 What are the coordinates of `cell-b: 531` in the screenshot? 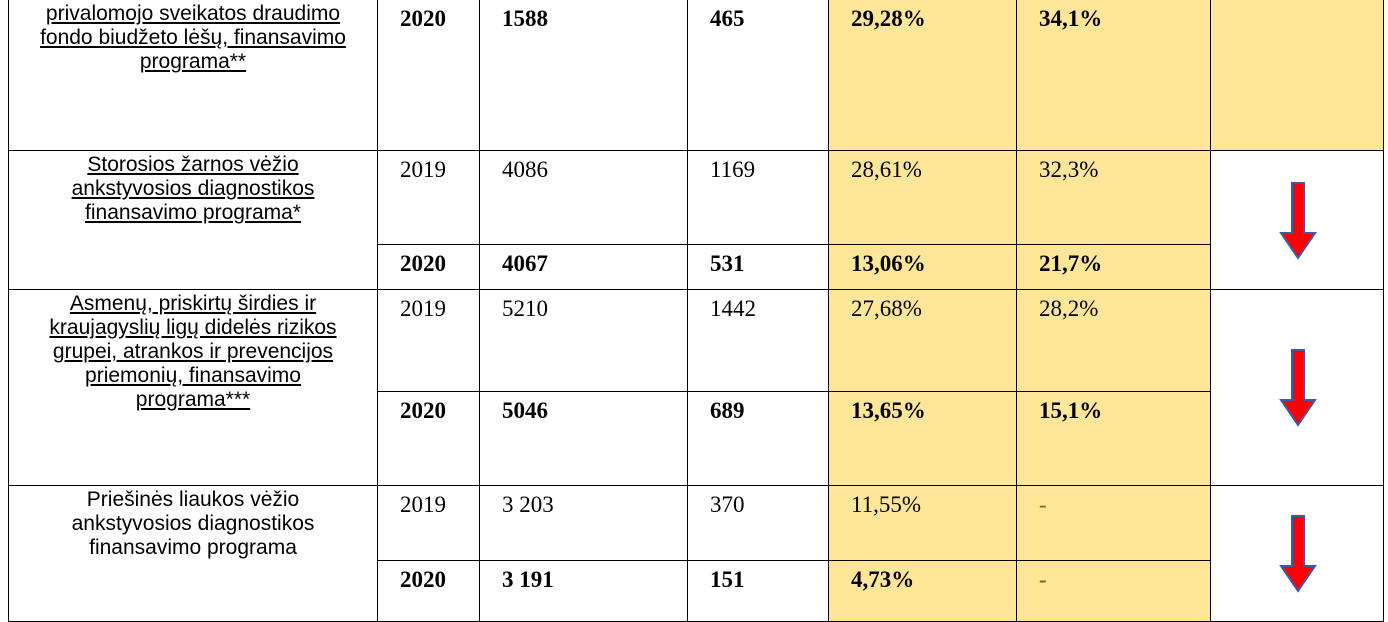 It's located at (758, 267).